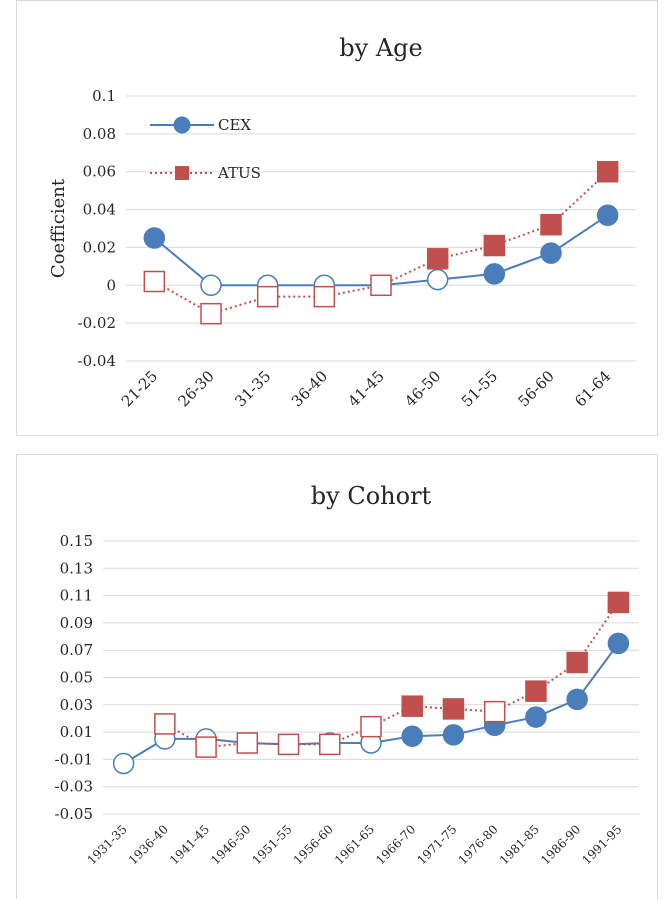  What do you see at coordinates (182, 173) in the screenshot?
I see `legend-marker-atus` at bounding box center [182, 173].